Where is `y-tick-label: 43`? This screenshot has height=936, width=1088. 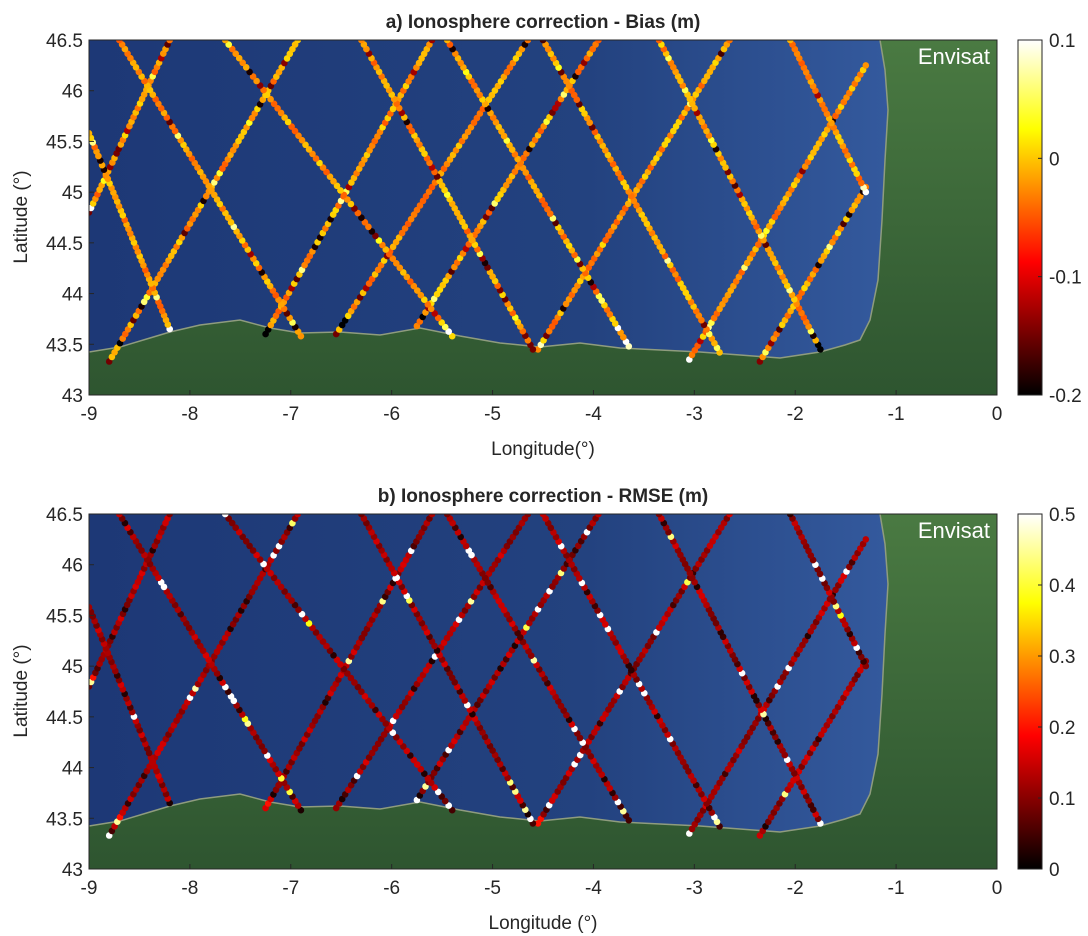
y-tick-label: 43 is located at coordinates (72, 870).